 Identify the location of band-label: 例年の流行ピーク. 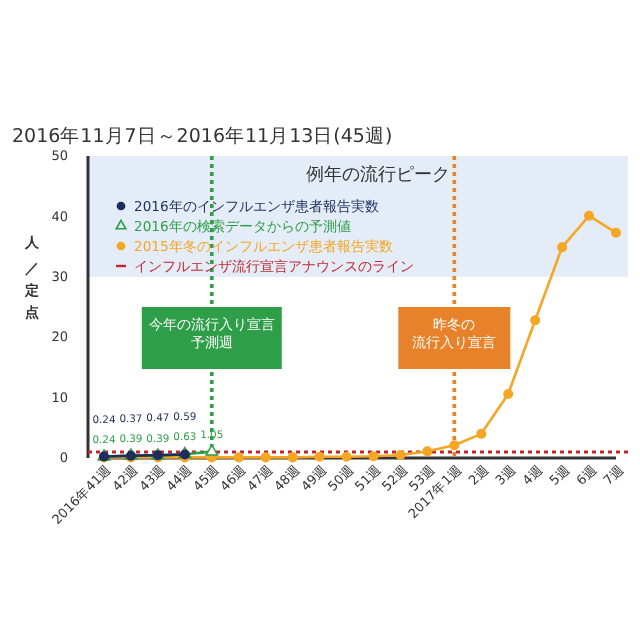
(378, 175).